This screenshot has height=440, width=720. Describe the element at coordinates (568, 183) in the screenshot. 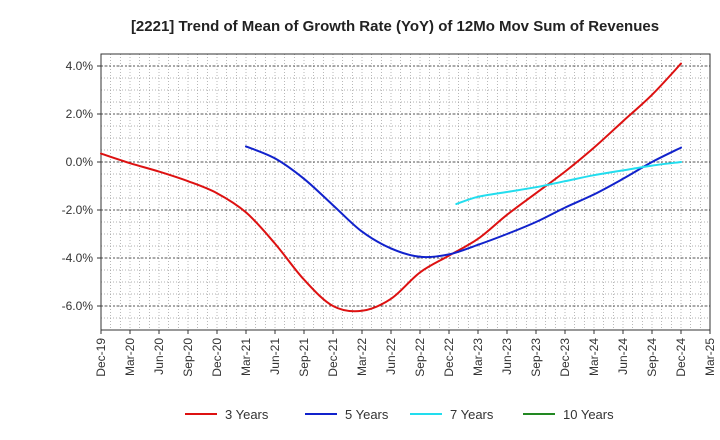

I see `series-line-7-years` at that location.